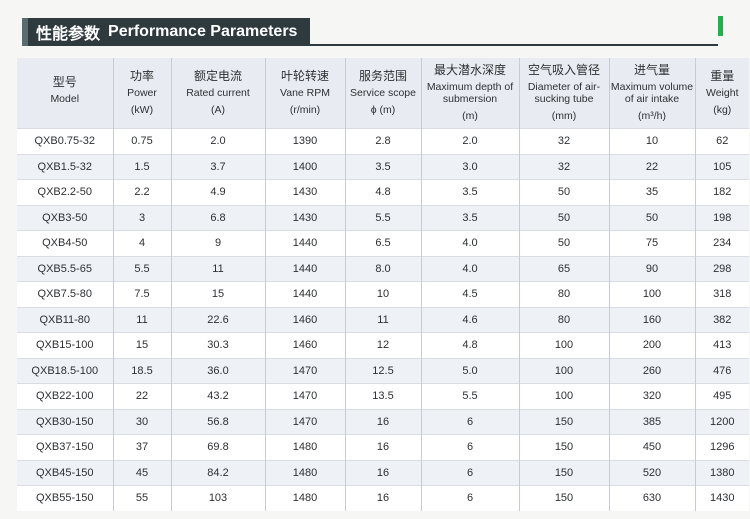 This screenshot has width=750, height=519. I want to click on value-cell: 105, so click(722, 166).